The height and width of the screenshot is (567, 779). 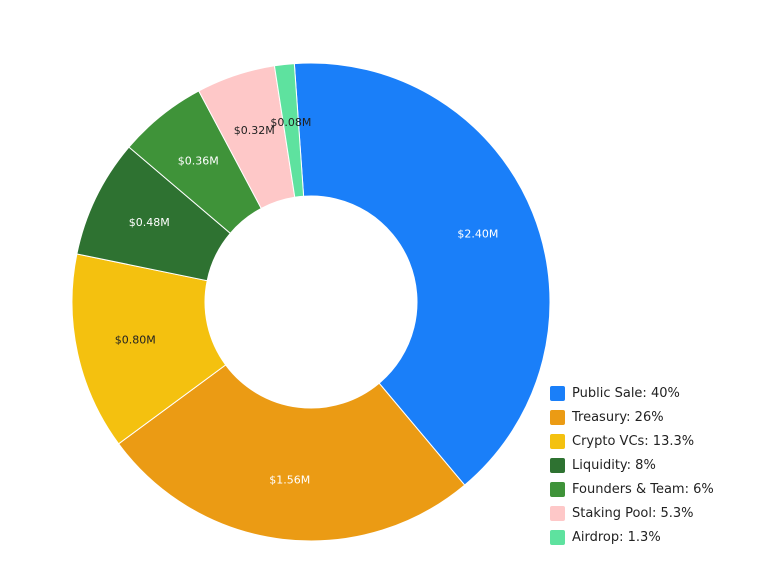 I want to click on legend-item-crypto-vcs: Crypto VCs: 13.3%, so click(x=660, y=441).